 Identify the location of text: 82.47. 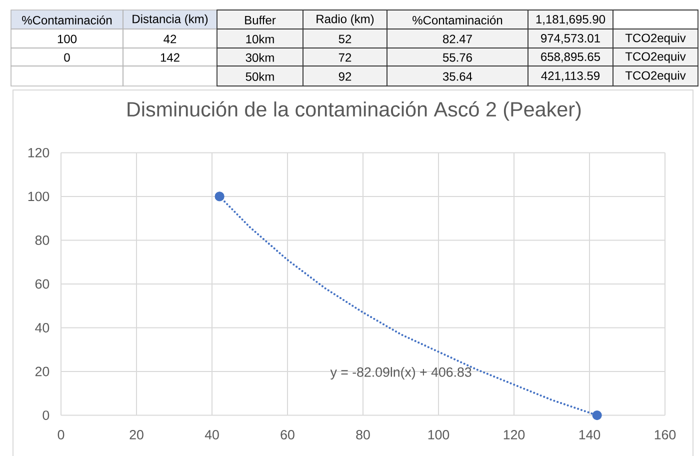
(457, 39).